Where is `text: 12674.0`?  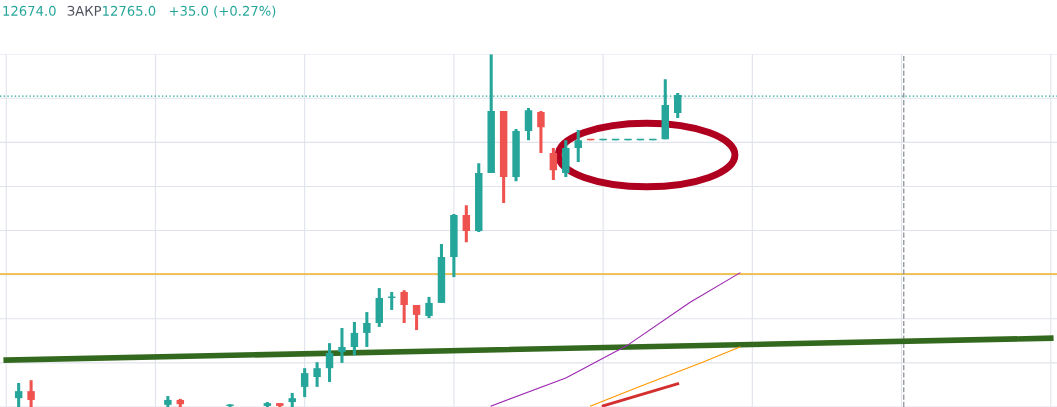 text: 12674.0 is located at coordinates (29, 10).